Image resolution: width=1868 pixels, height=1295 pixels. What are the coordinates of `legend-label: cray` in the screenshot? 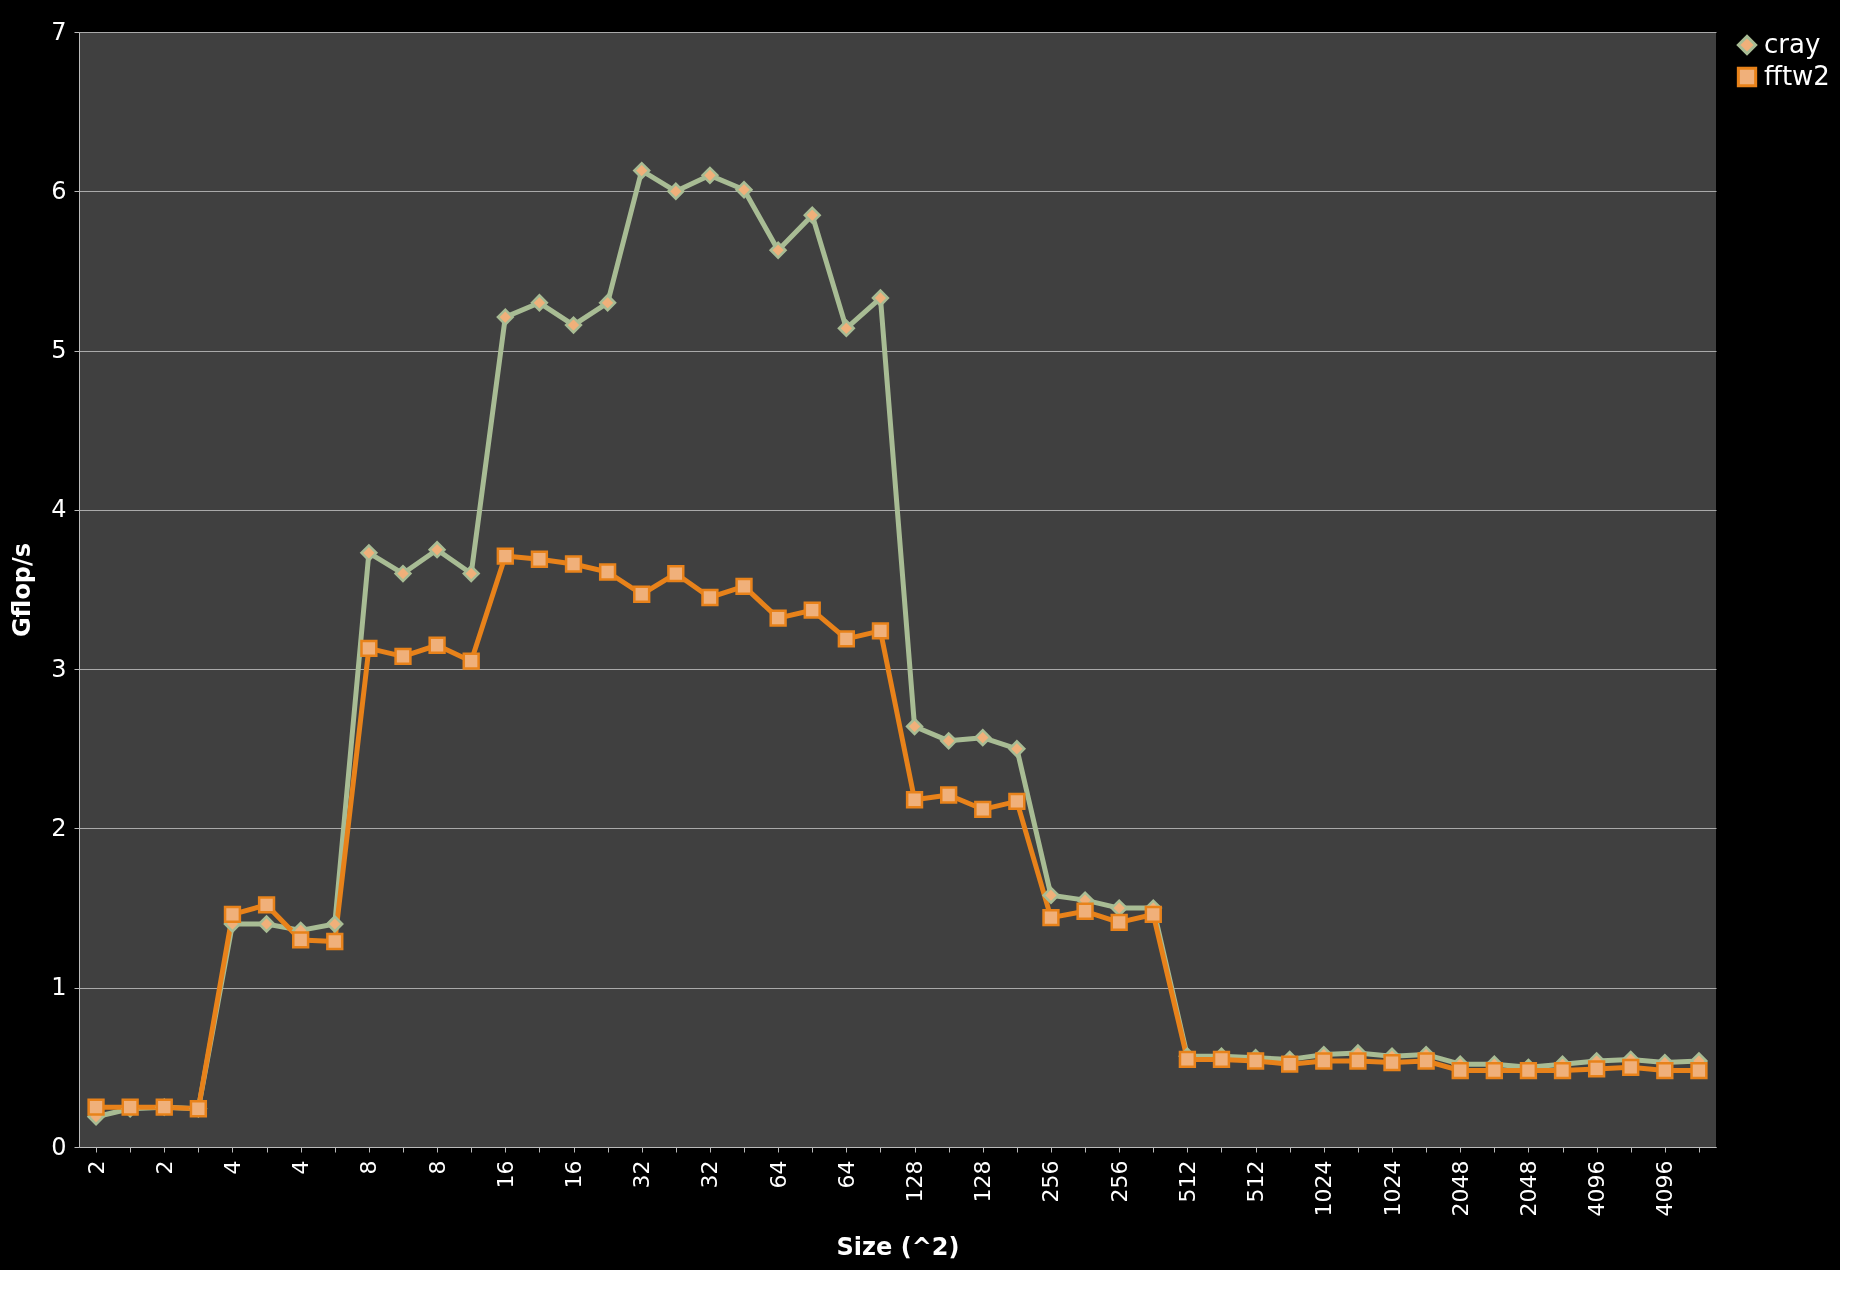 It's located at (1792, 44).